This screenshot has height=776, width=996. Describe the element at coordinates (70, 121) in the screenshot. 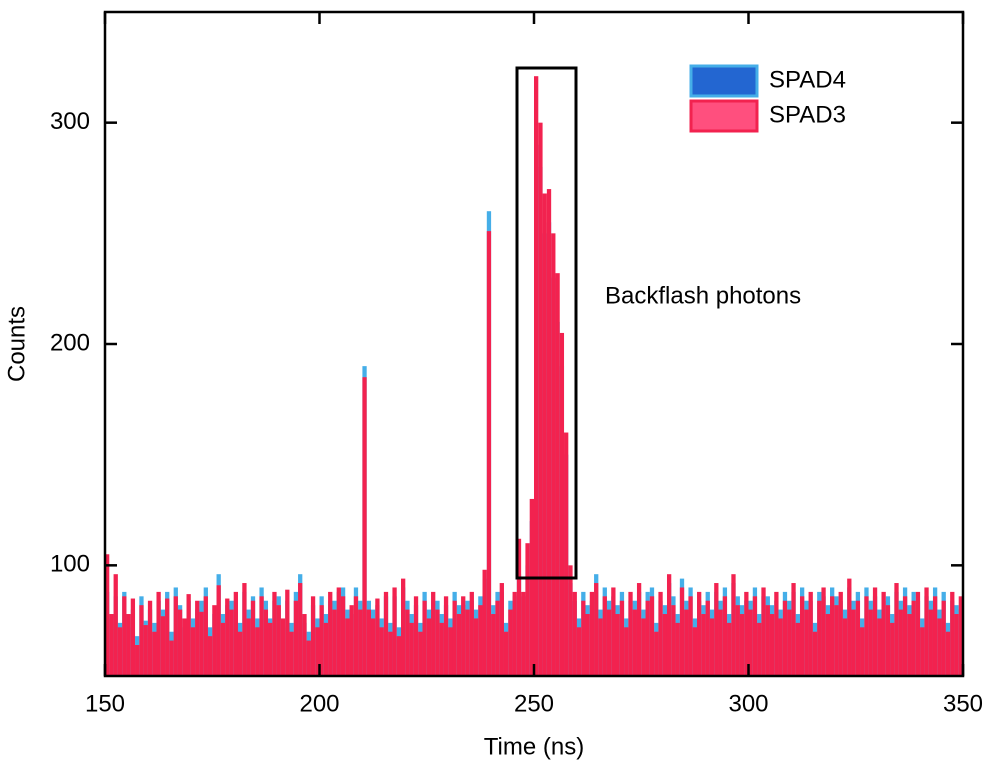

I see `y-tick-label: 300` at that location.